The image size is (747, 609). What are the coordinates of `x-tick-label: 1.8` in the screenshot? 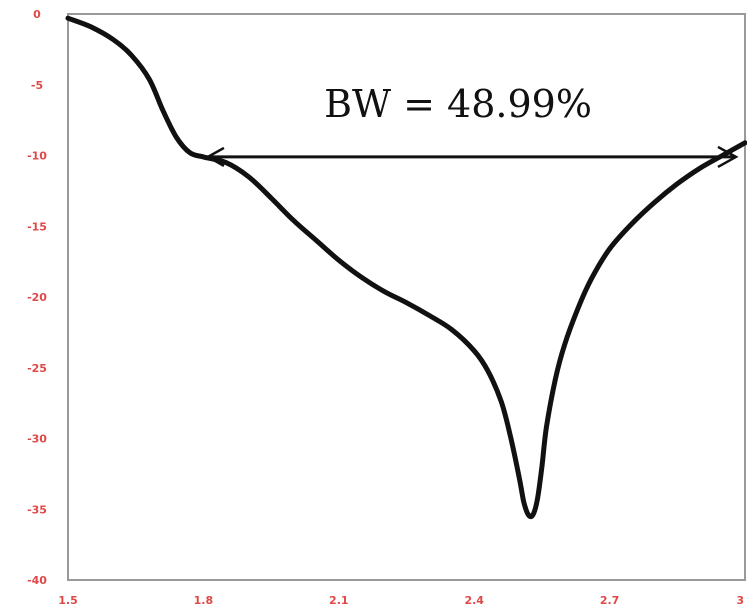 It's located at (204, 600).